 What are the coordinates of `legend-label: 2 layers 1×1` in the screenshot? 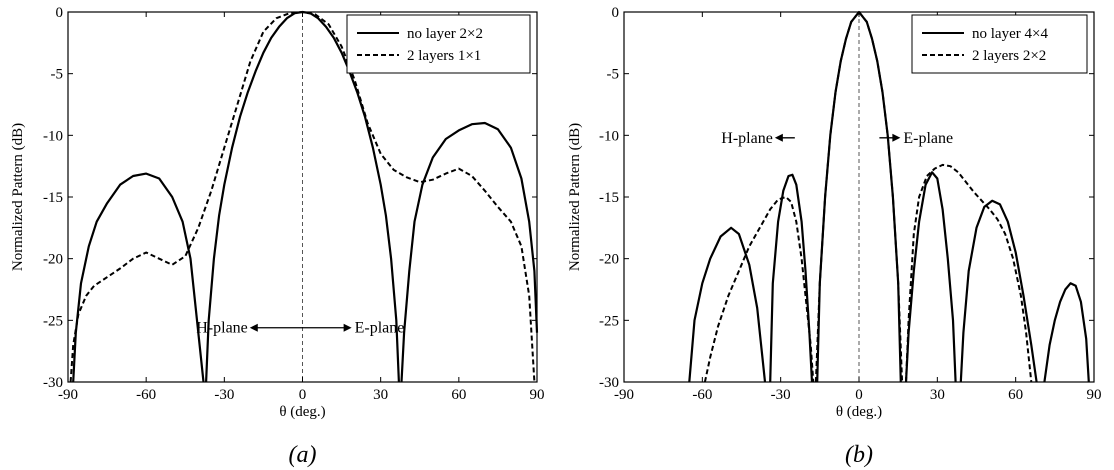 It's located at (444, 56).